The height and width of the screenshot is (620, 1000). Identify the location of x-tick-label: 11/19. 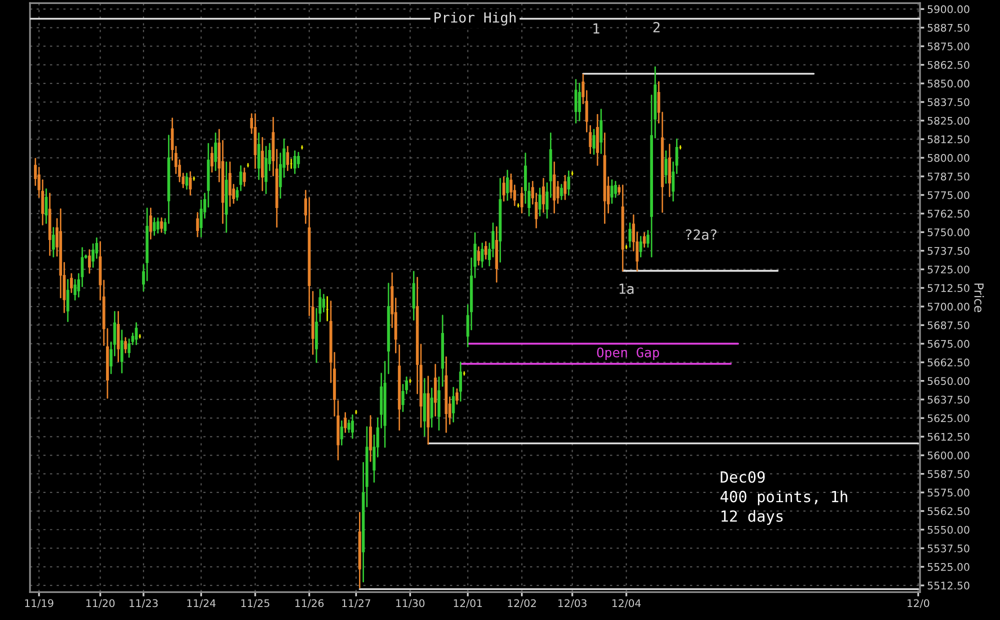
(39, 603).